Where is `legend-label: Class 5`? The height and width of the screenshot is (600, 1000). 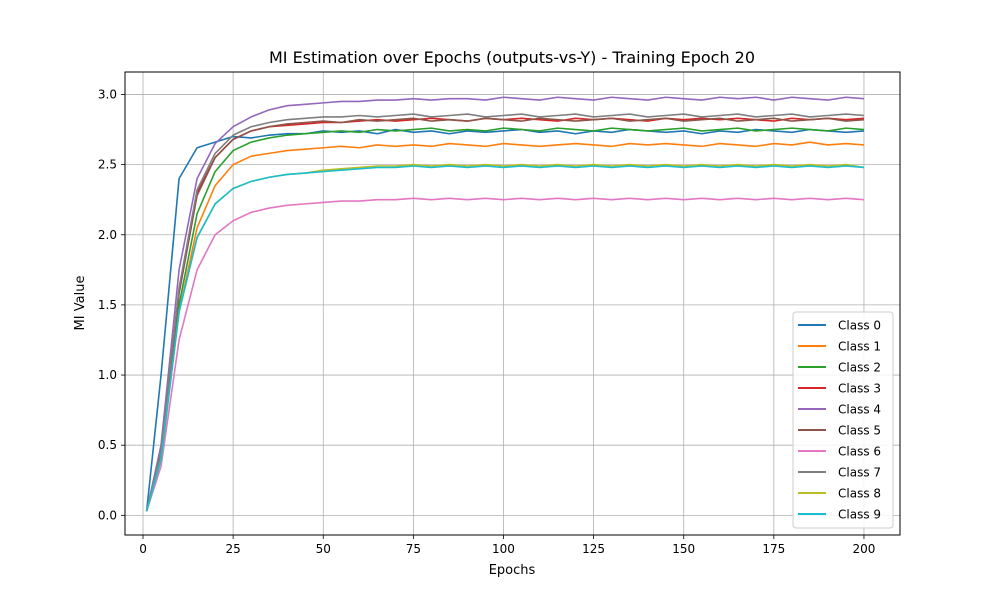
legend-label: Class 5 is located at coordinates (859, 431).